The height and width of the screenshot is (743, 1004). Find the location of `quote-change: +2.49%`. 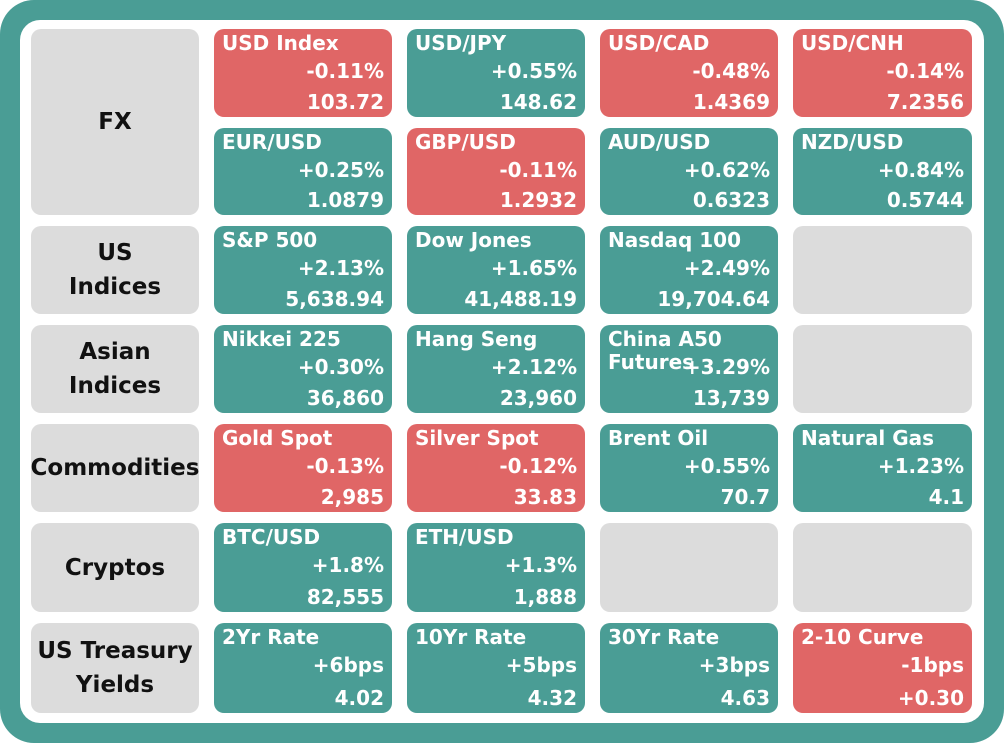

quote-change: +2.49% is located at coordinates (726, 268).